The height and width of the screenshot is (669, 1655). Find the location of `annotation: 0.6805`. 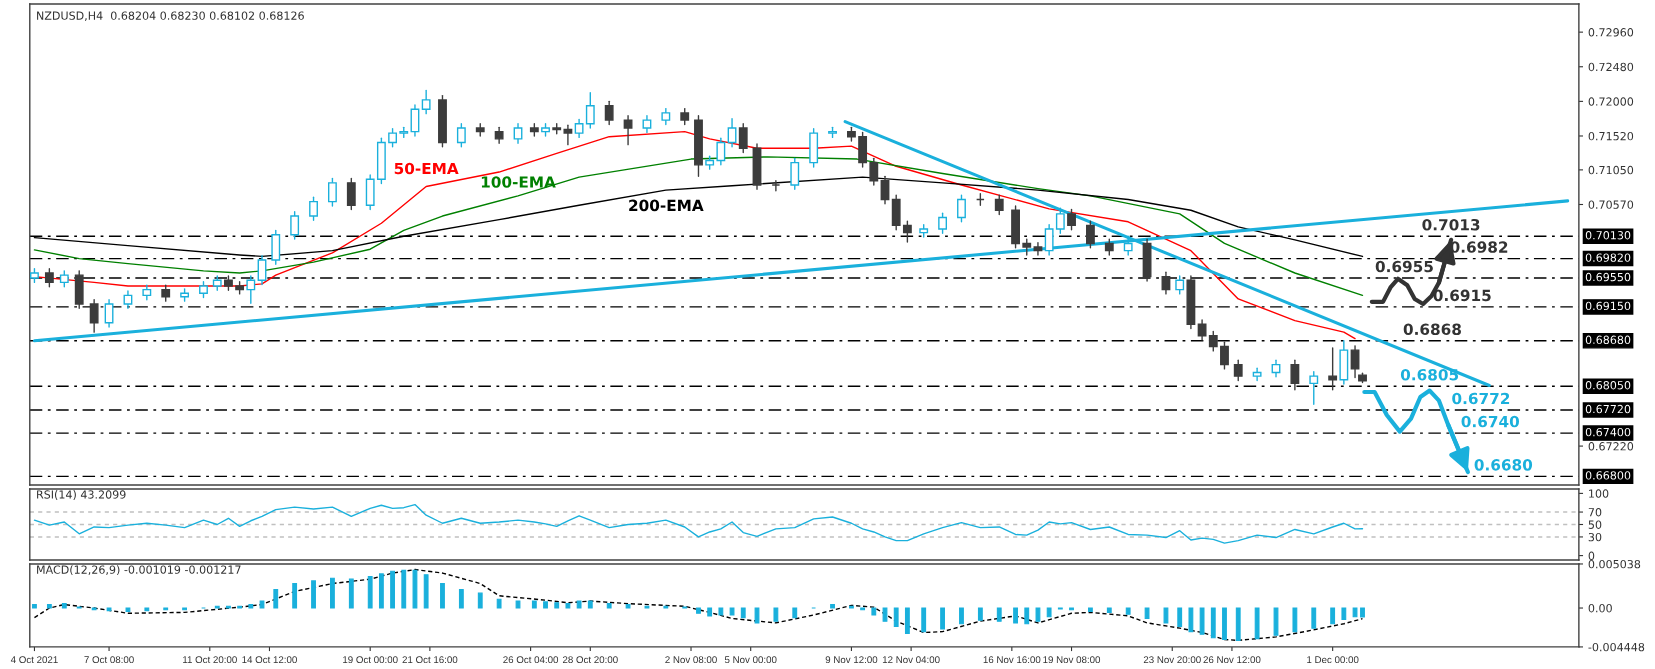

annotation: 0.6805 is located at coordinates (1429, 374).